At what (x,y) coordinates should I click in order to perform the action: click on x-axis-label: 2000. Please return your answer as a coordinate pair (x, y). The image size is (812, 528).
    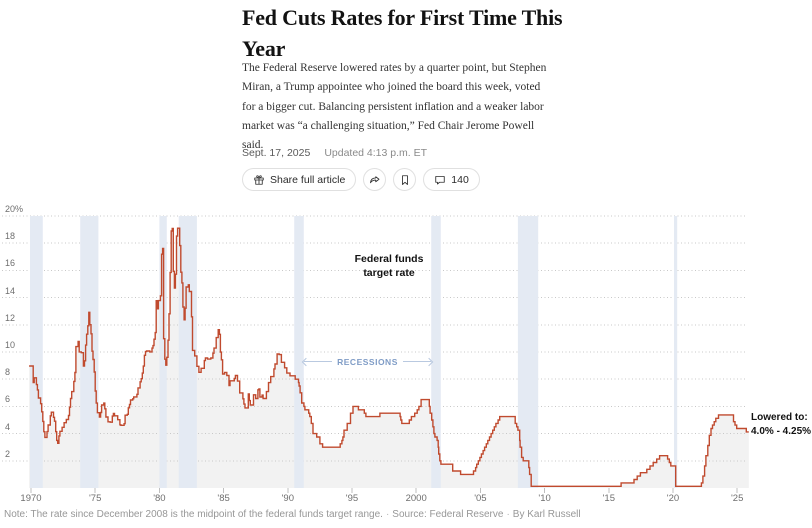
    Looking at the image, I should click on (416, 498).